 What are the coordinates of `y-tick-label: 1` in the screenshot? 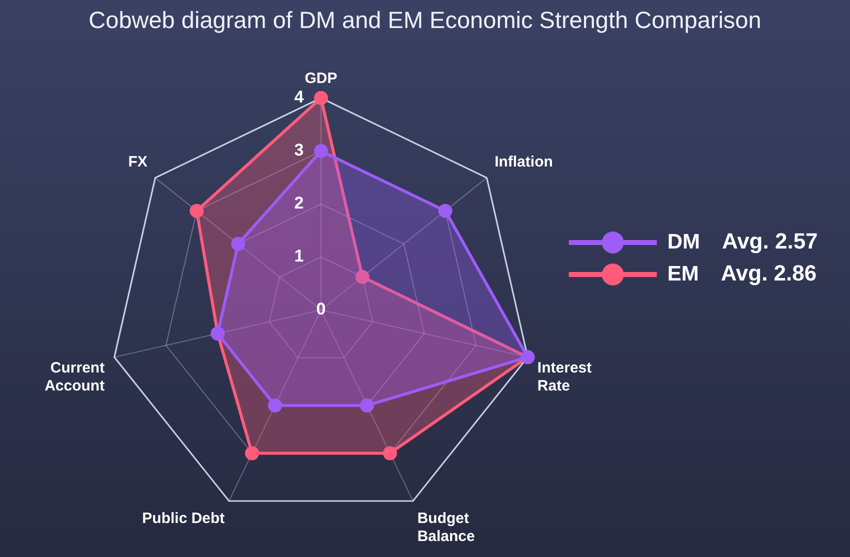 It's located at (299, 256).